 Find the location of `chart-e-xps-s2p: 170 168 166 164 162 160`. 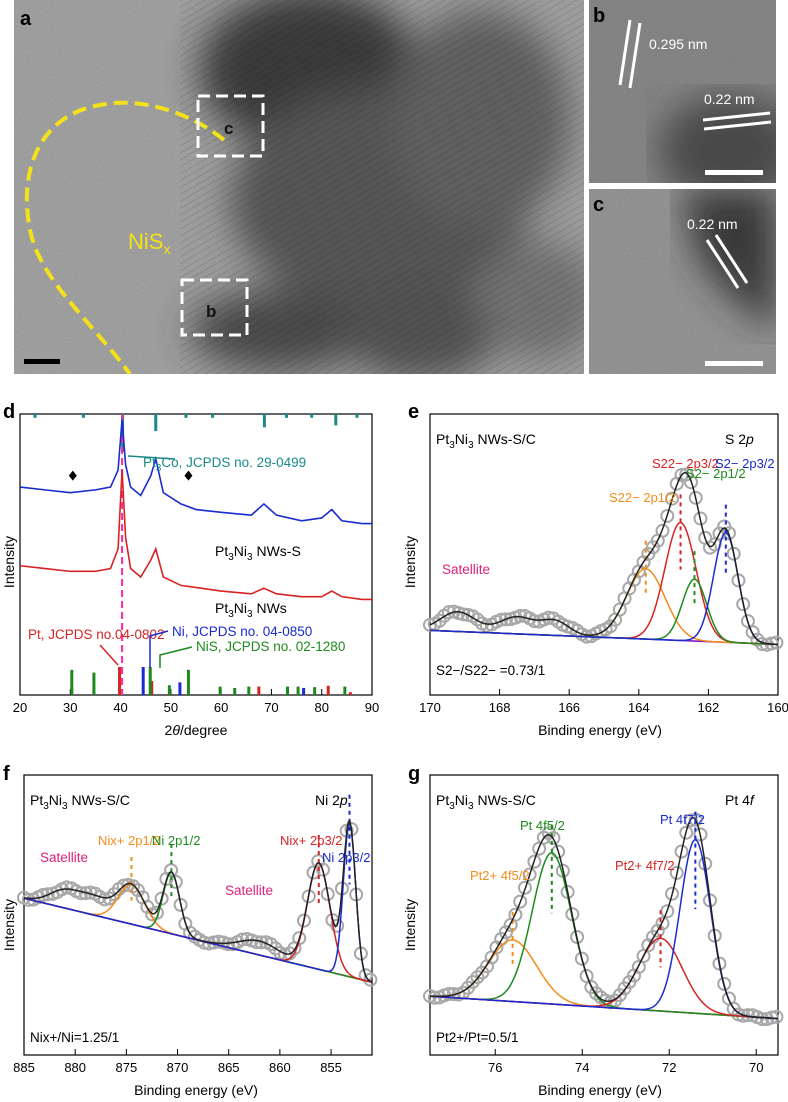

chart-e-xps-s2p: 170 168 166 164 162 160 is located at coordinates (603, 564).